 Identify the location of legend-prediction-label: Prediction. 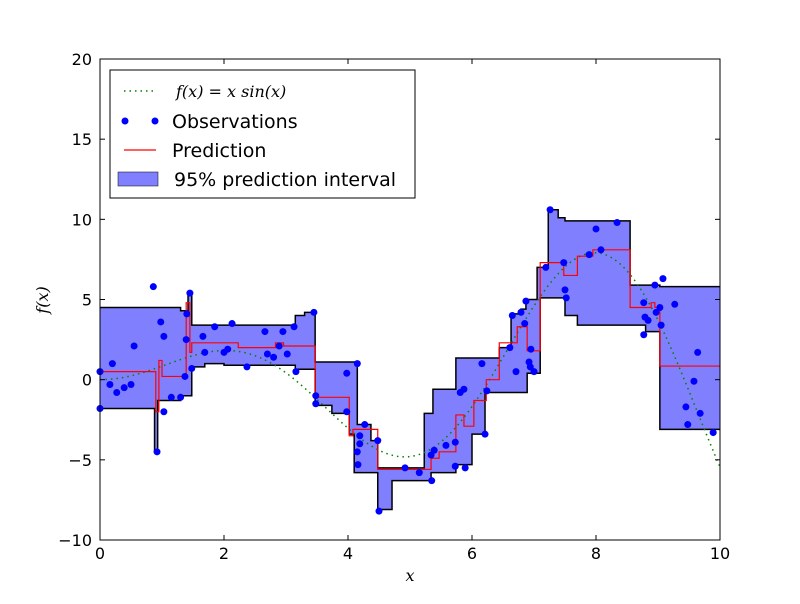
(219, 151).